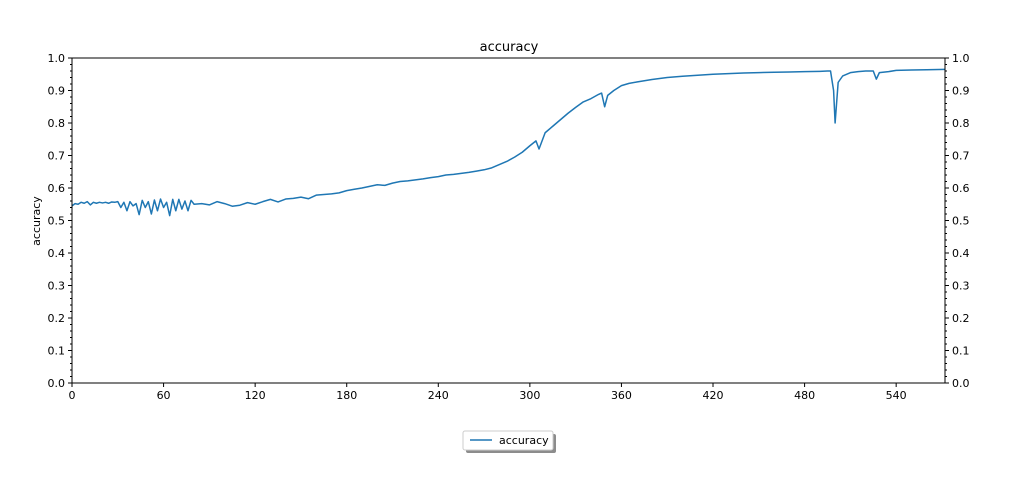  I want to click on y-tick-label-right-0.1: 0.1, so click(961, 351).